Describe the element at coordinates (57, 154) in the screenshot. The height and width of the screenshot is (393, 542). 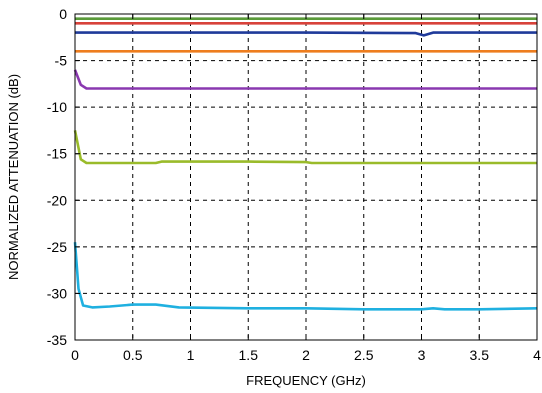
I see `y-tick-label: -15` at that location.